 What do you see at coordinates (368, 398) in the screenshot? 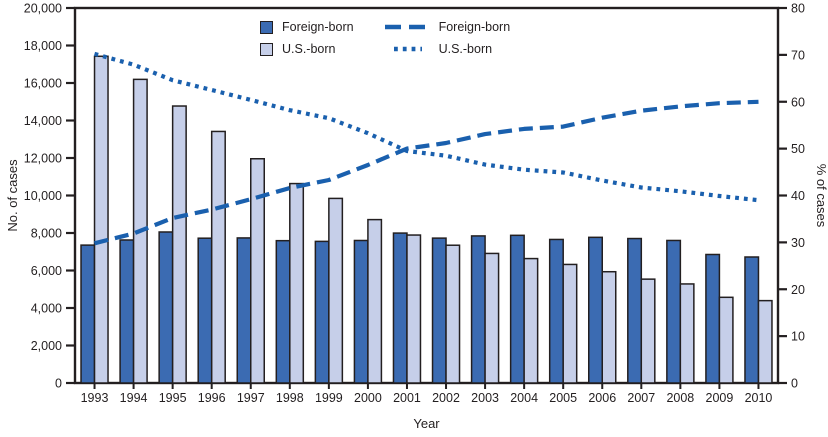
I see `x-axis-tick-label: 2000` at bounding box center [368, 398].